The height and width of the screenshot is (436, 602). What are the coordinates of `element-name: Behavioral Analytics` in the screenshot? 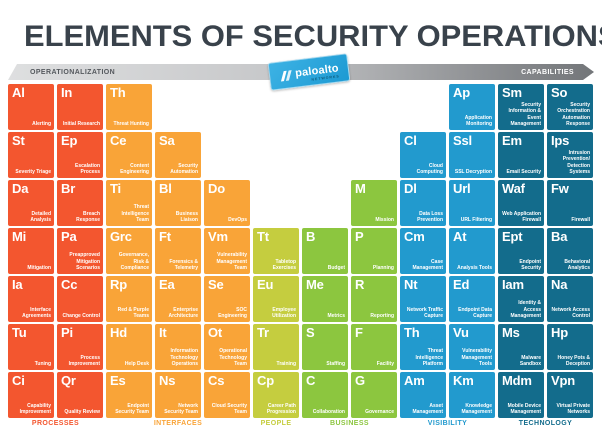 It's located at (577, 264).